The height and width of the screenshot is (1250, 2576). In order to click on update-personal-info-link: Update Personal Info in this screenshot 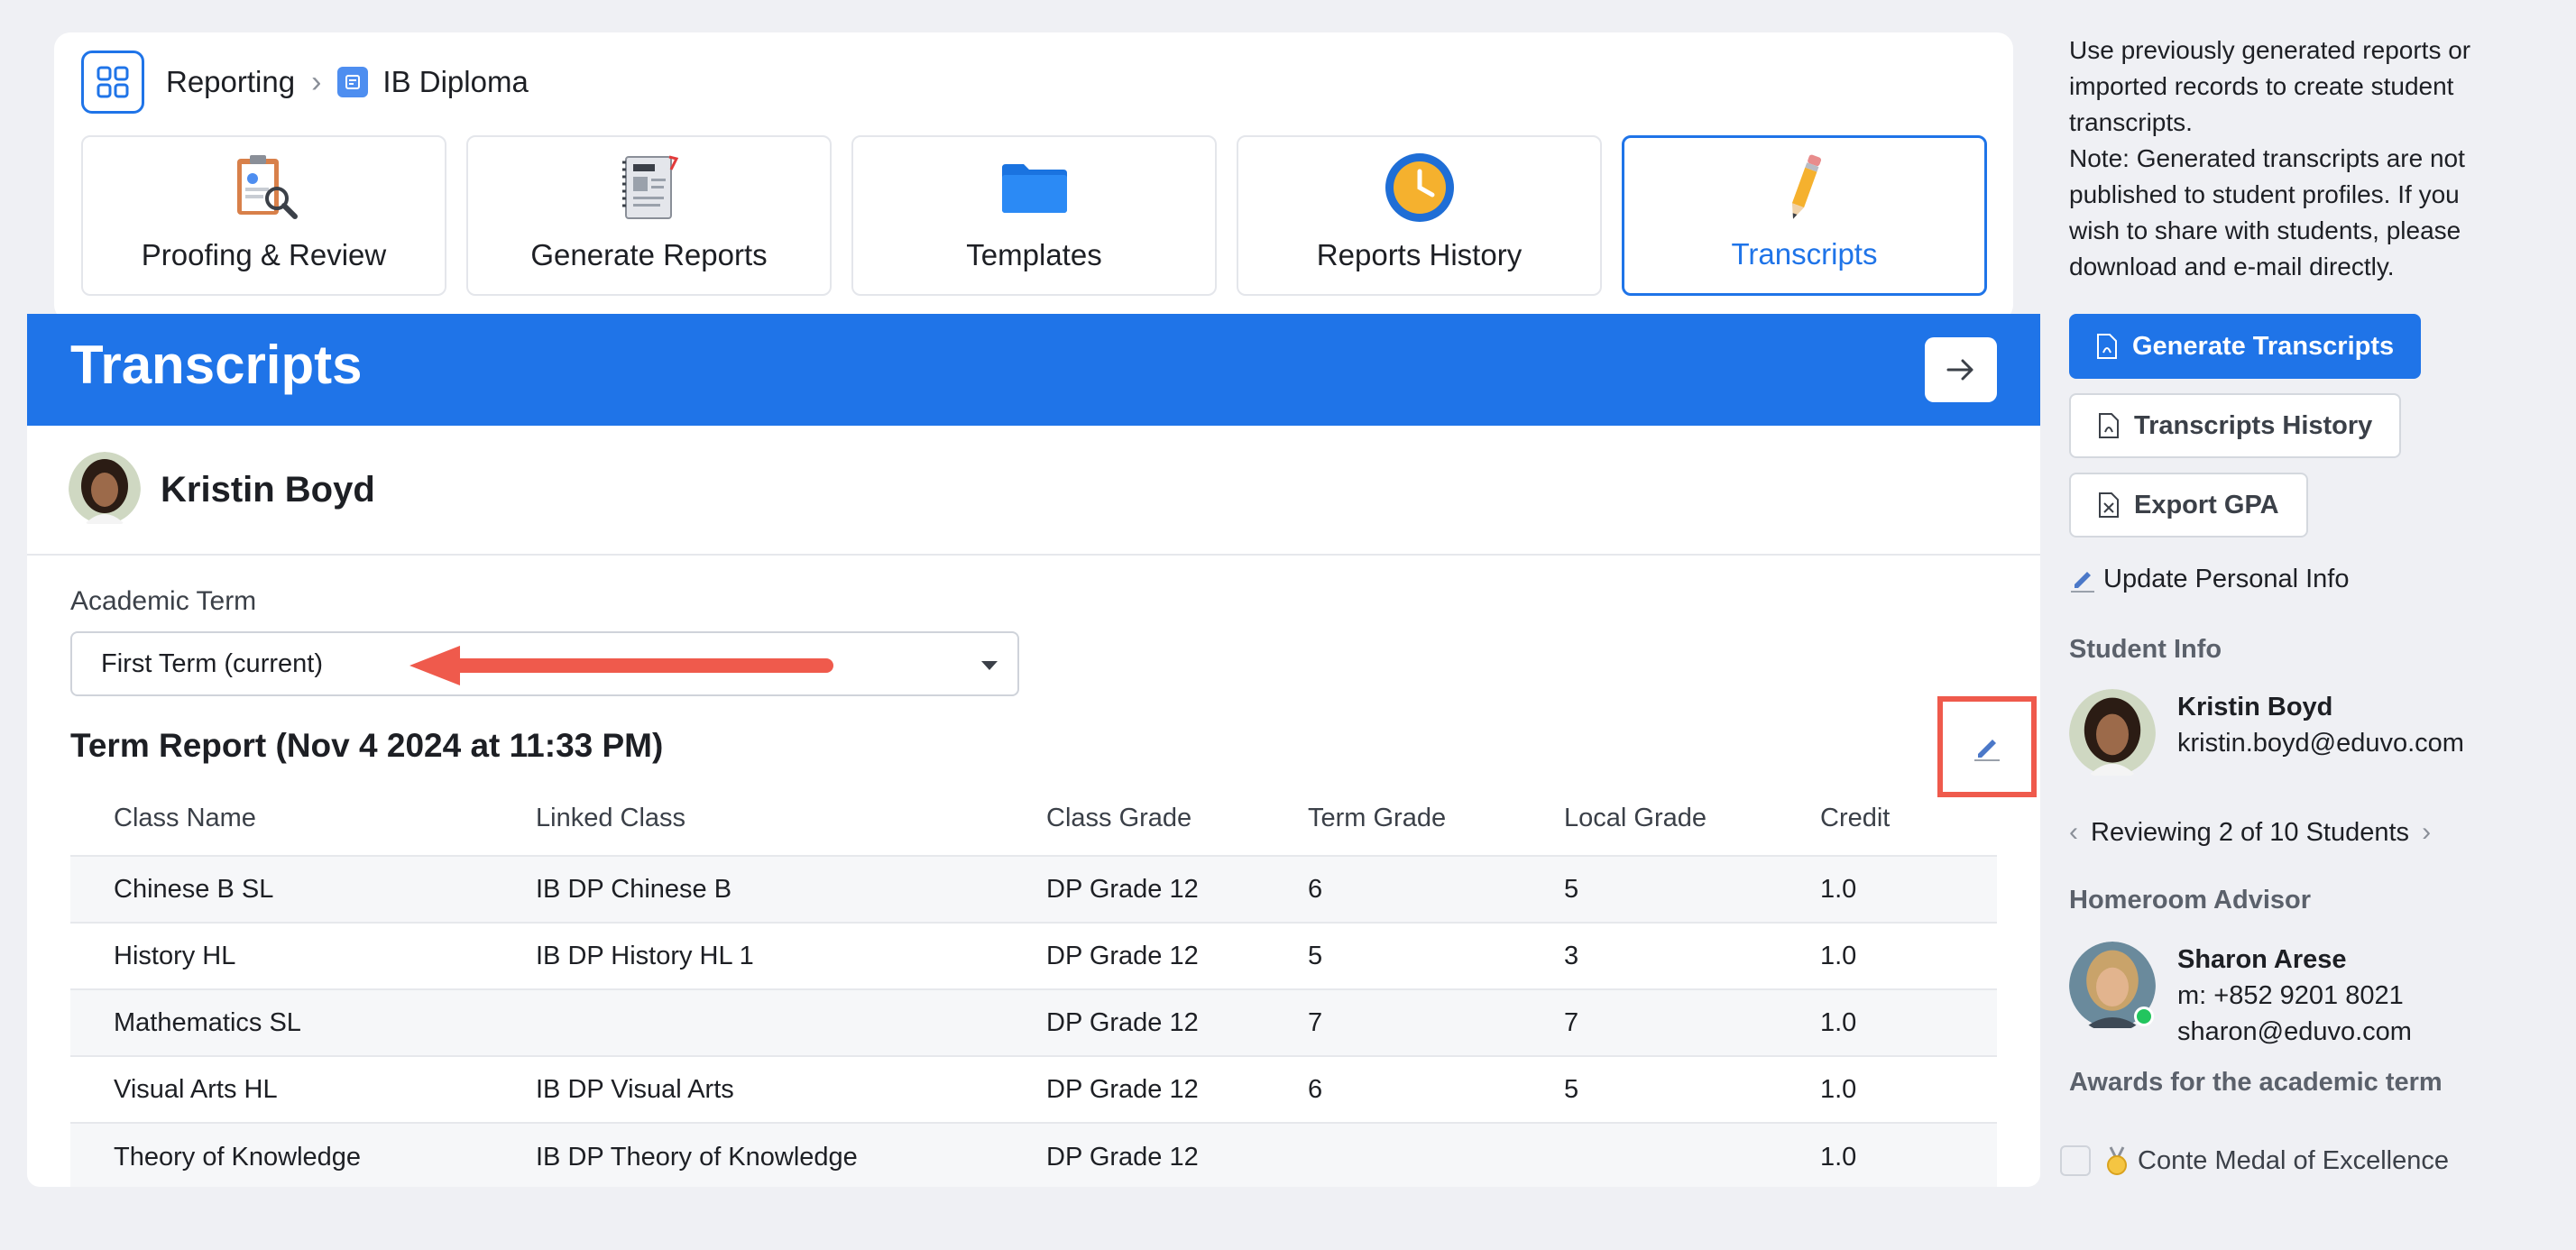, I will do `click(2209, 579)`.